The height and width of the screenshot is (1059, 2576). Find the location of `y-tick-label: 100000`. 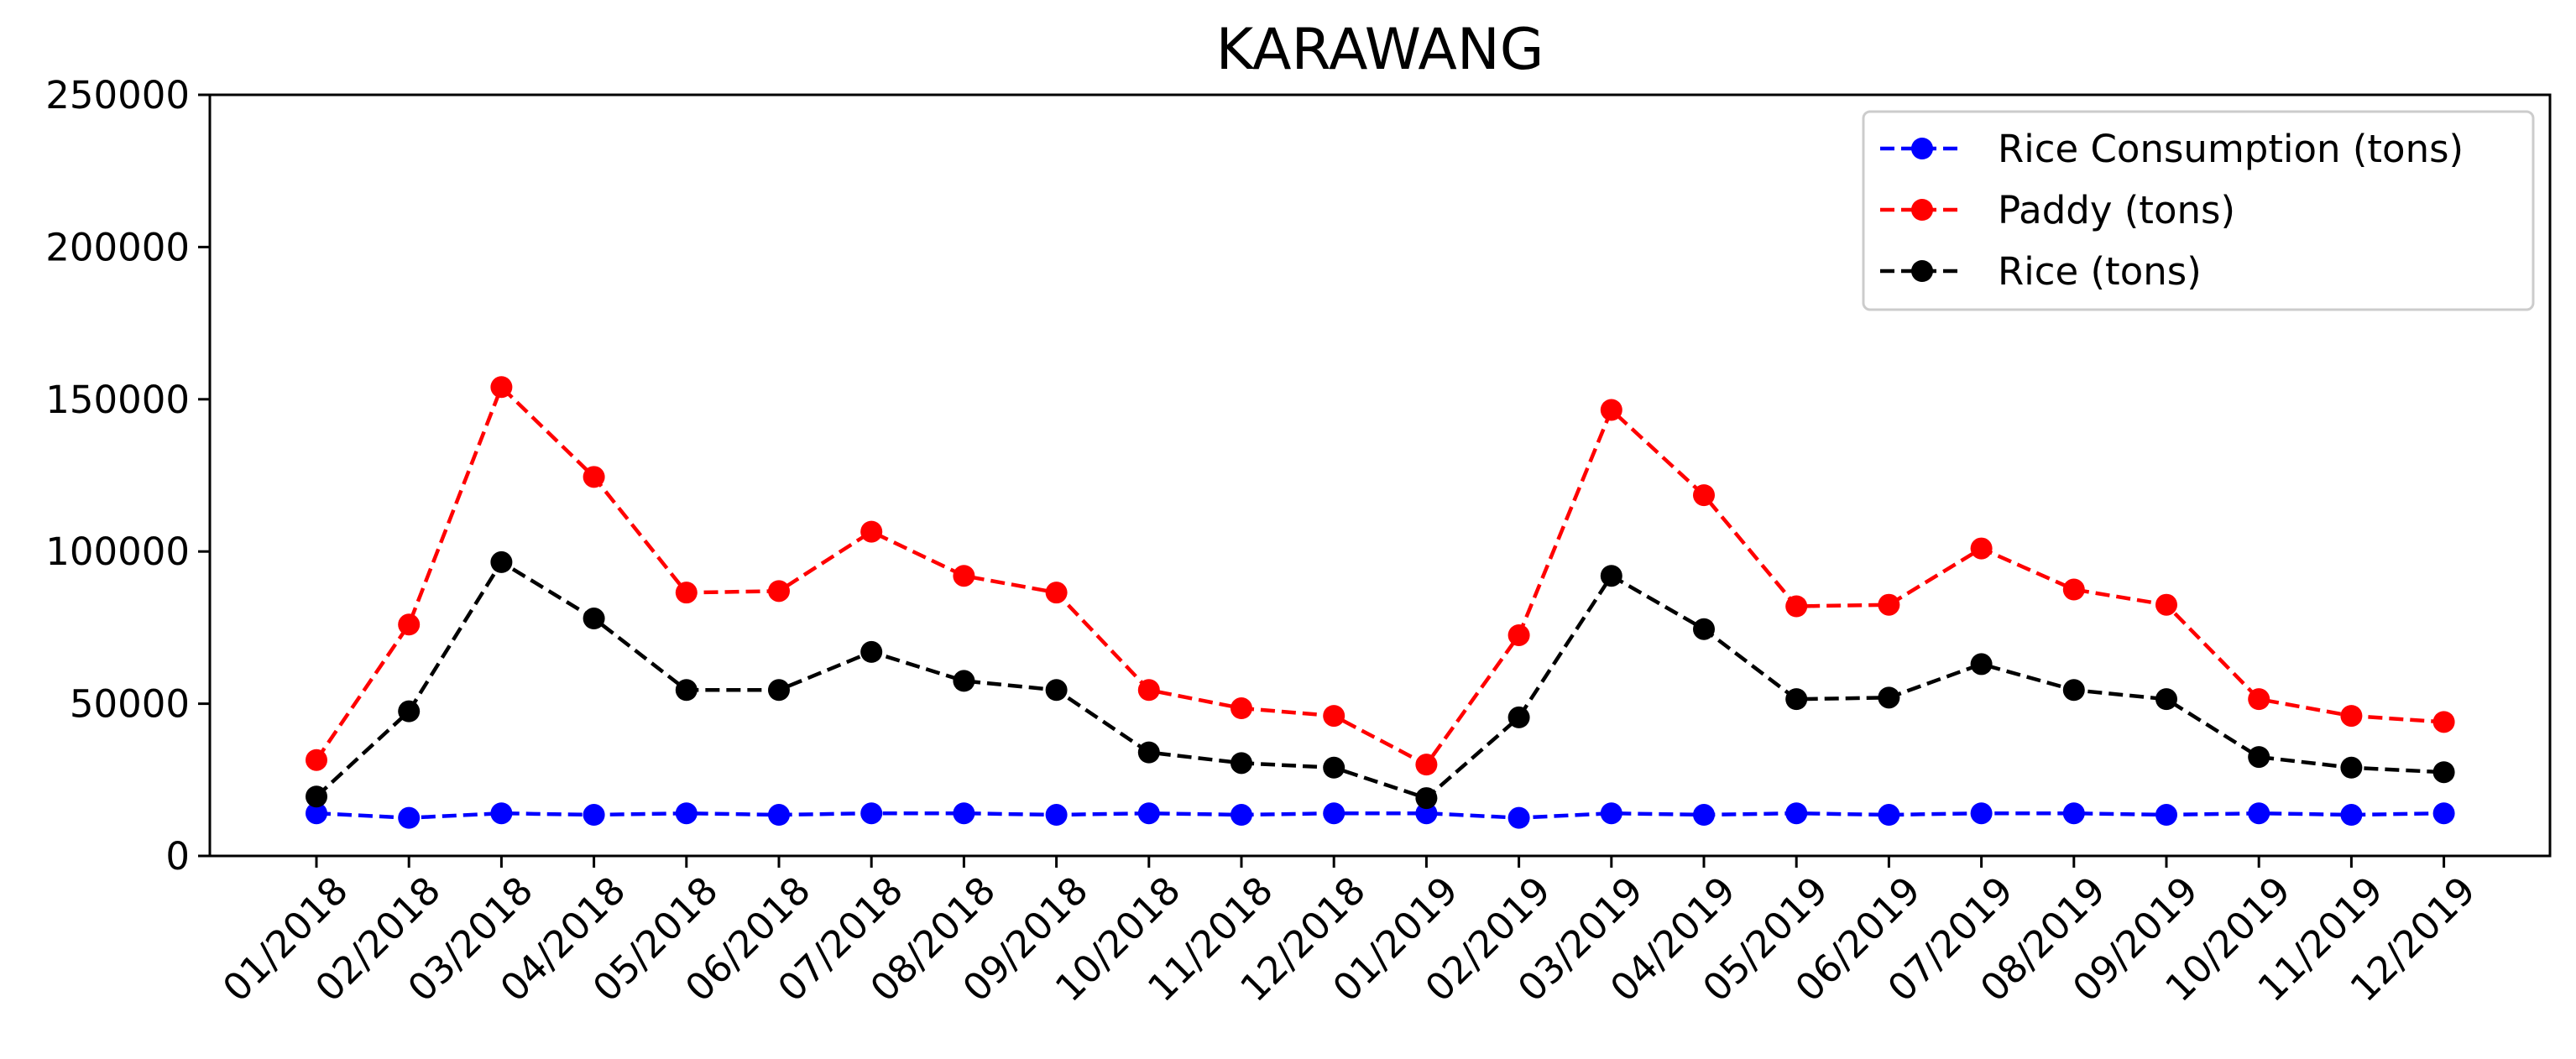

y-tick-label: 100000 is located at coordinates (117, 552).